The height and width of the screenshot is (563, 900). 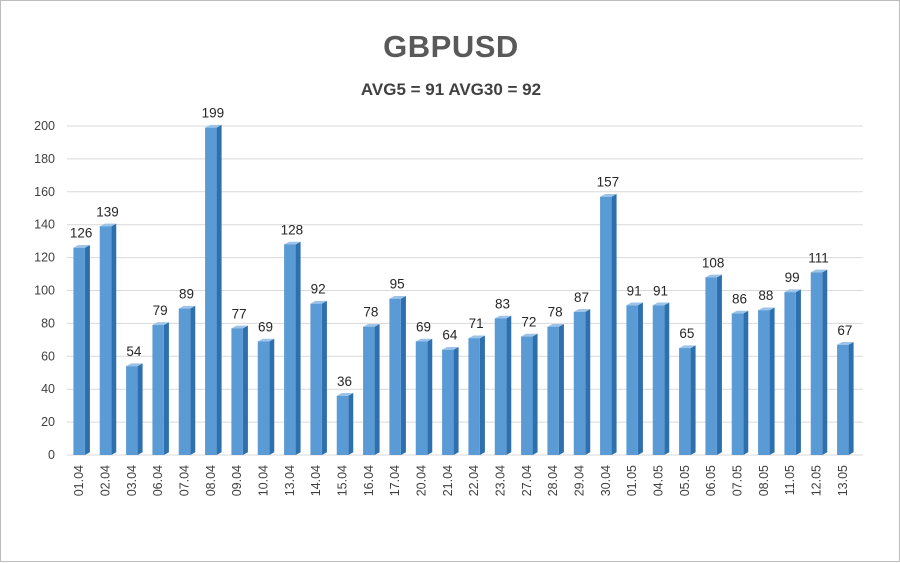 I want to click on data-label: 157, so click(x=608, y=182).